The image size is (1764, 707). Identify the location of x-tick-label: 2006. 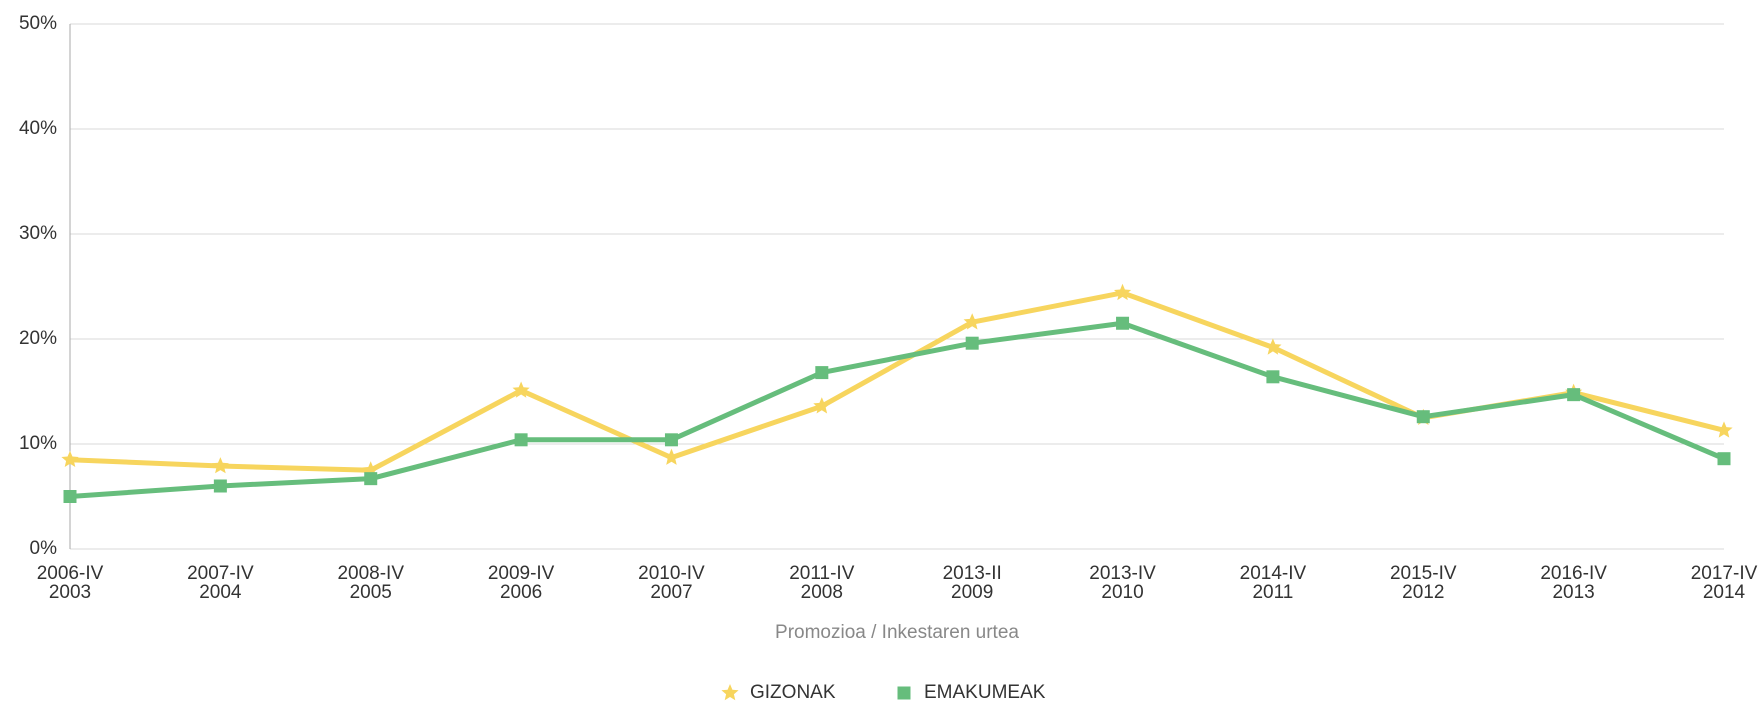
(521, 592).